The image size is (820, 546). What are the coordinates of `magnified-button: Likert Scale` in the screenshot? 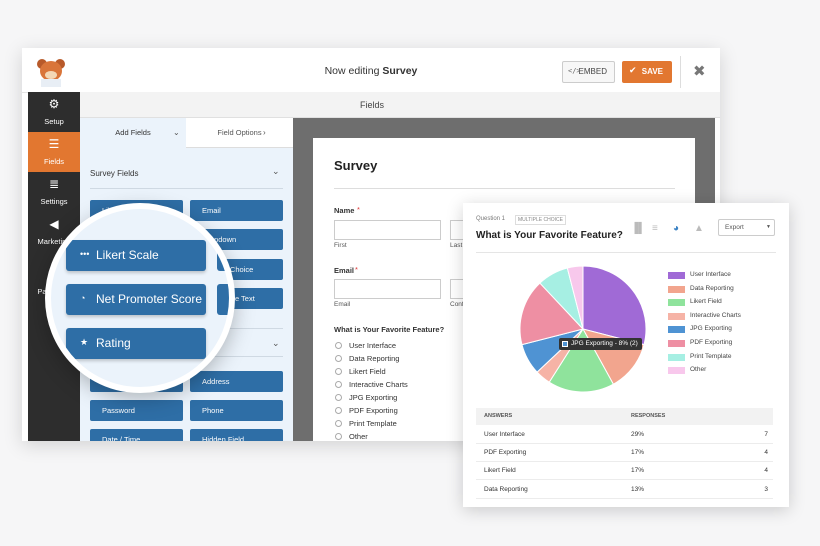 It's located at (136, 255).